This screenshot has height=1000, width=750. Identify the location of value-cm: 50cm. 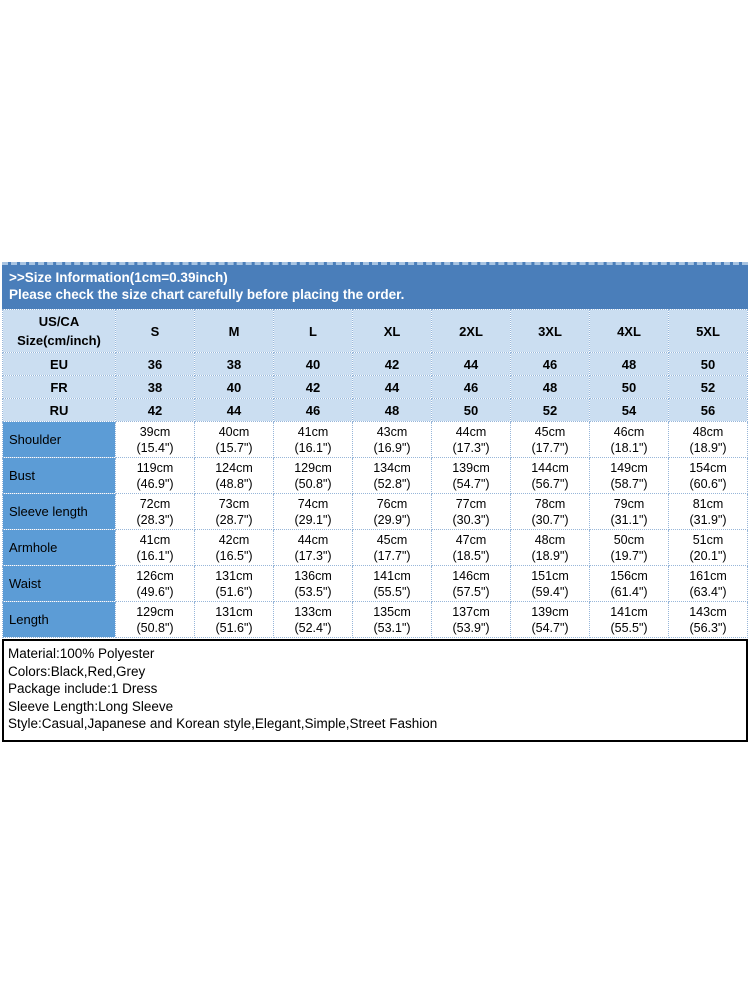
(629, 539).